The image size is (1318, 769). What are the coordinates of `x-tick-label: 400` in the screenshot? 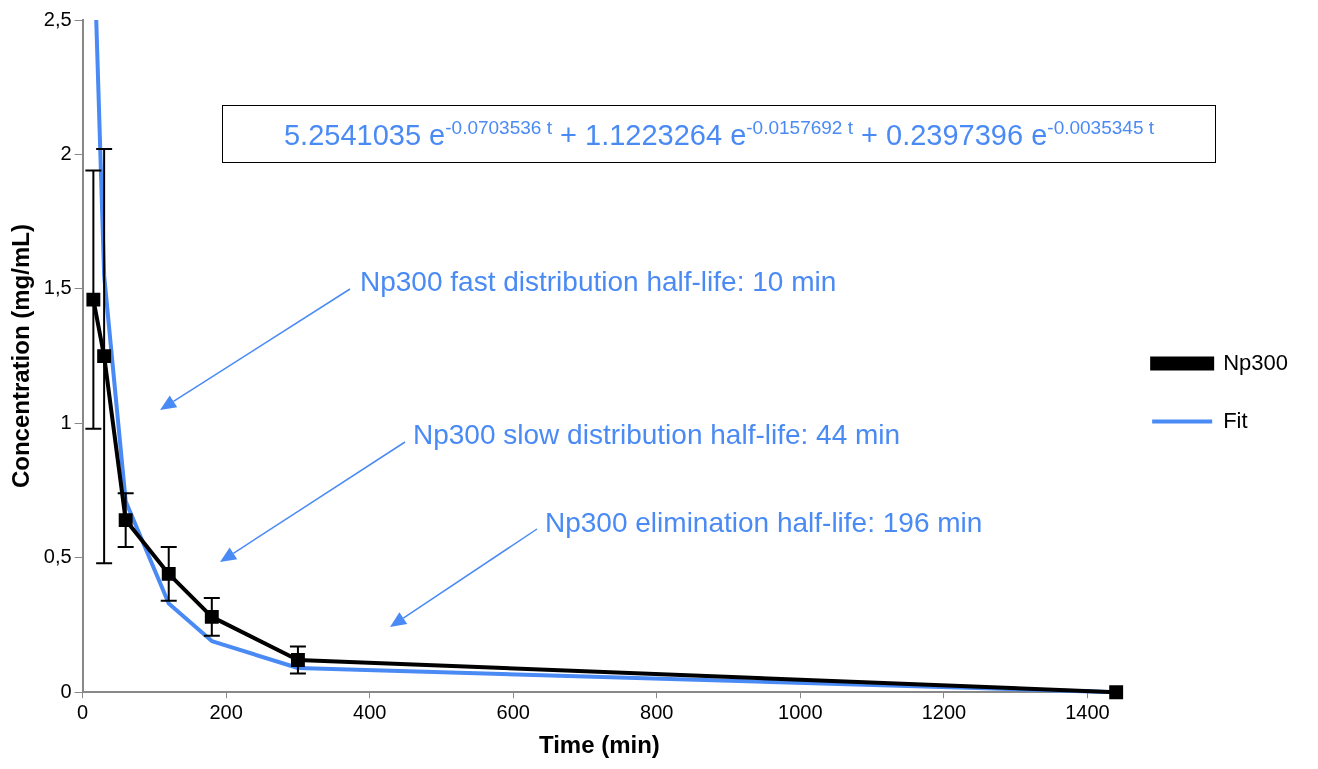 It's located at (370, 711).